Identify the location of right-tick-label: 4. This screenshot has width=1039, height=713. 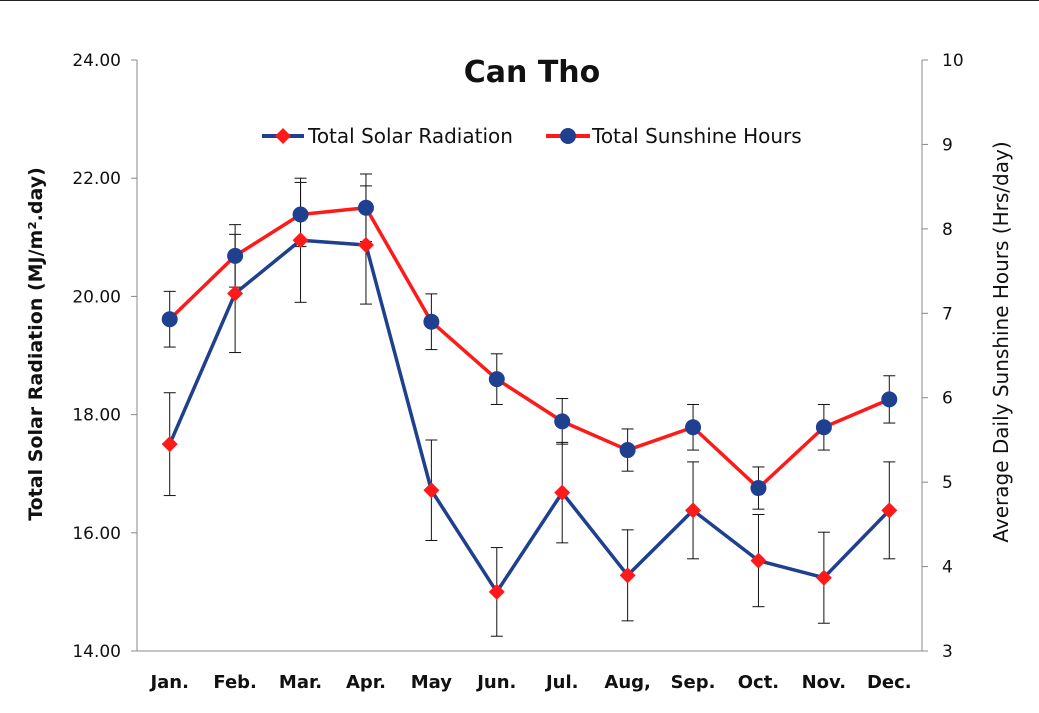
(947, 568).